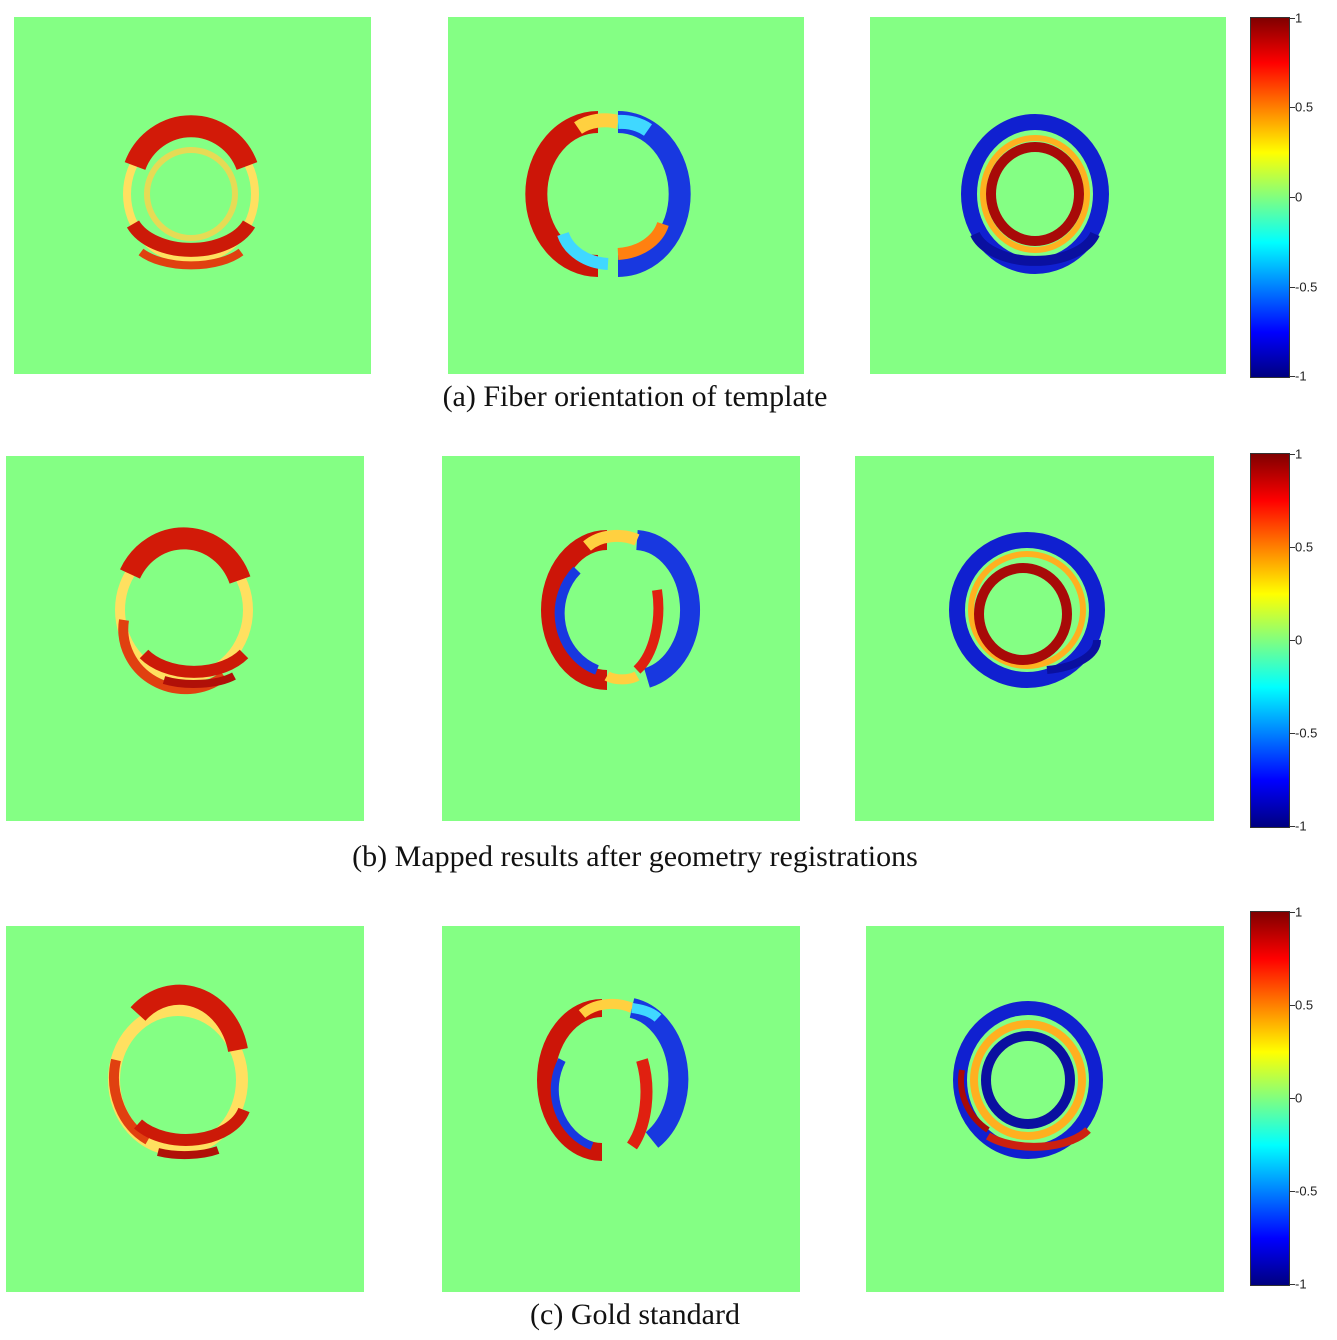  Describe the element at coordinates (1299, 454) in the screenshot. I see `row-b-colorbar-tick-label: 1` at that location.